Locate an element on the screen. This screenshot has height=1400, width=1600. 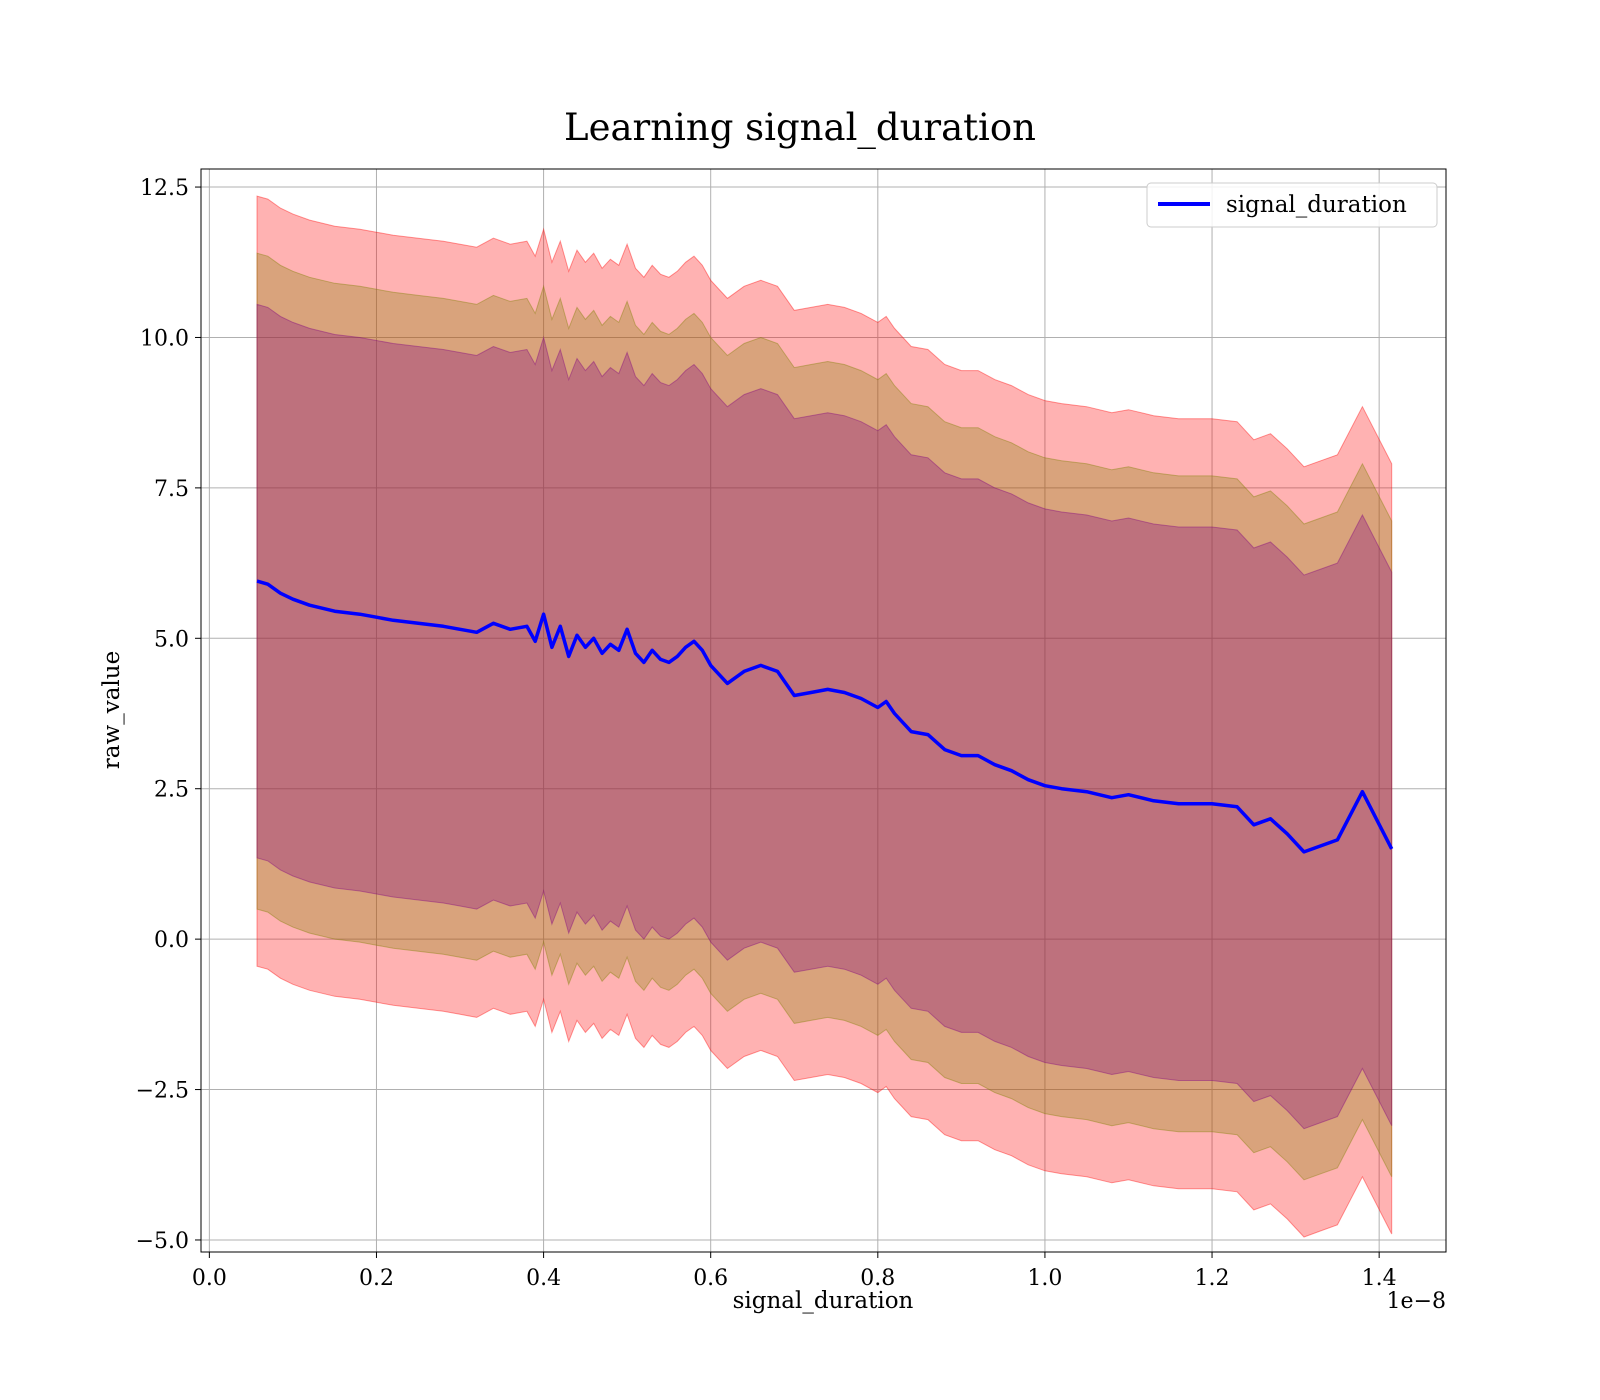
x-tick-label: 0.4 is located at coordinates (543, 1278).